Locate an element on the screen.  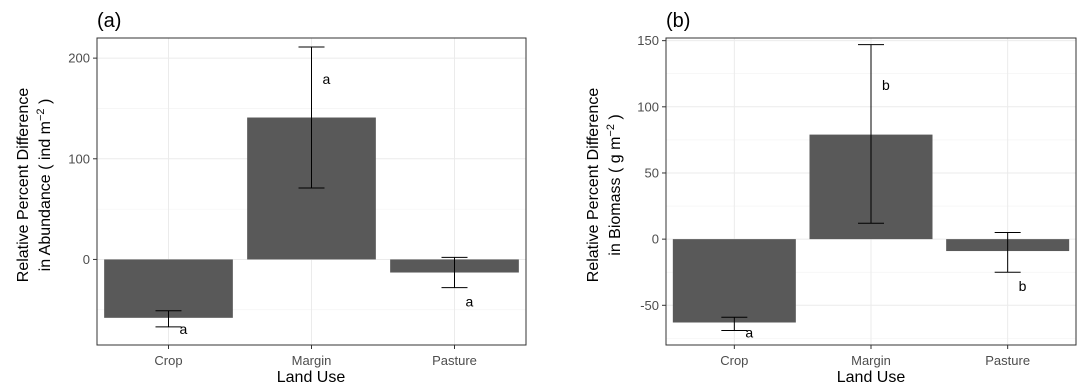
panel-b-x-tick-label-crop: Crop is located at coordinates (734, 360).